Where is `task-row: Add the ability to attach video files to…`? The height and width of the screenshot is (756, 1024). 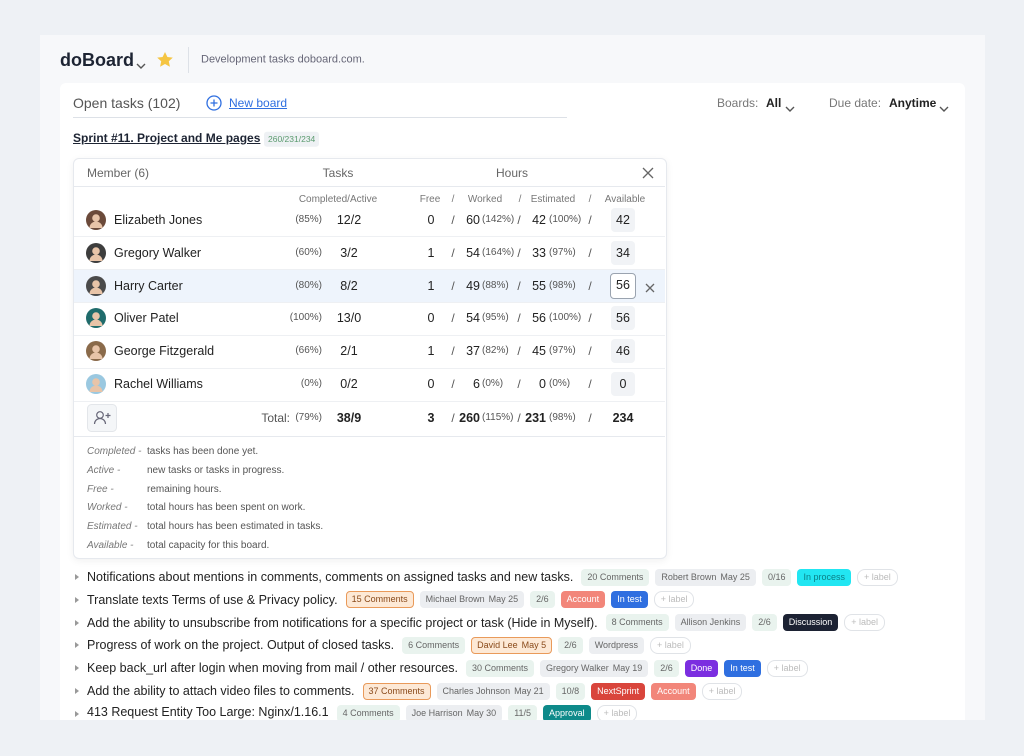 task-row: Add the ability to attach video files to… is located at coordinates (408, 691).